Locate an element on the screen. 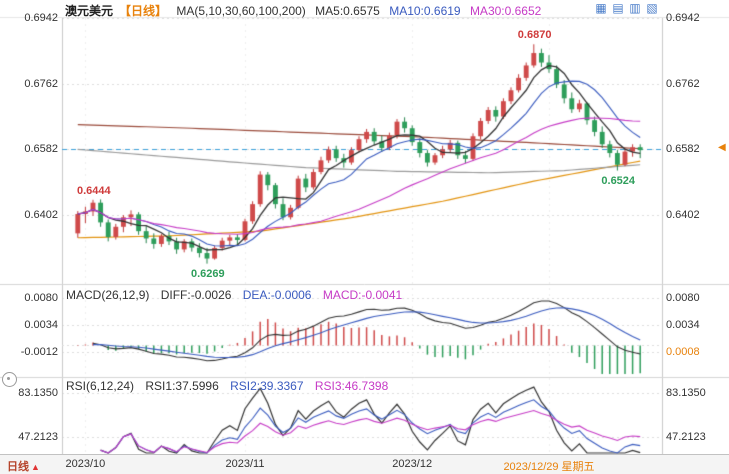 This screenshot has width=729, height=474. y-axis-label-left: 0.6942 is located at coordinates (41, 18).